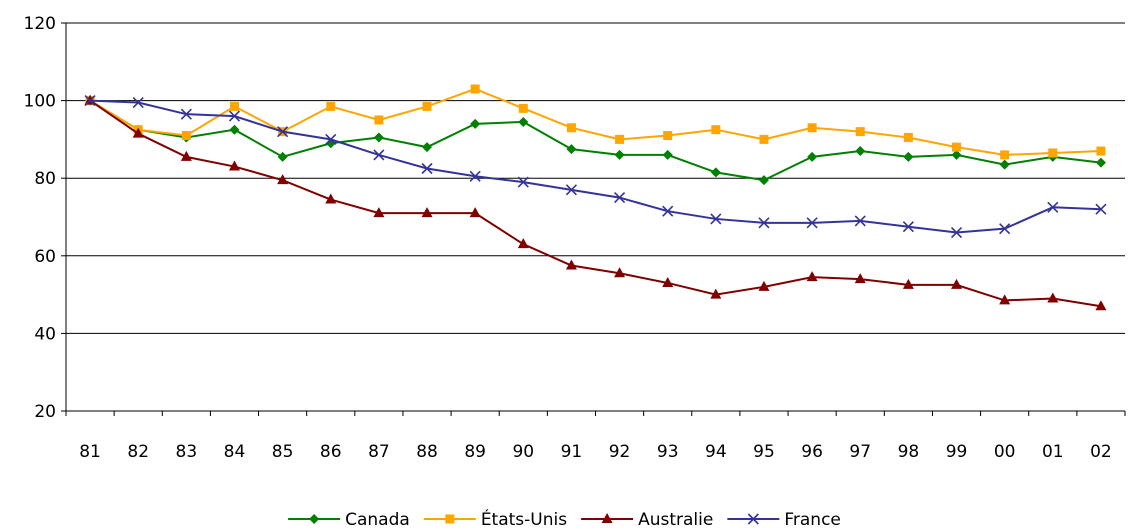 This screenshot has height=532, width=1129. I want to click on data-point--tats-unis-87, so click(379, 120).